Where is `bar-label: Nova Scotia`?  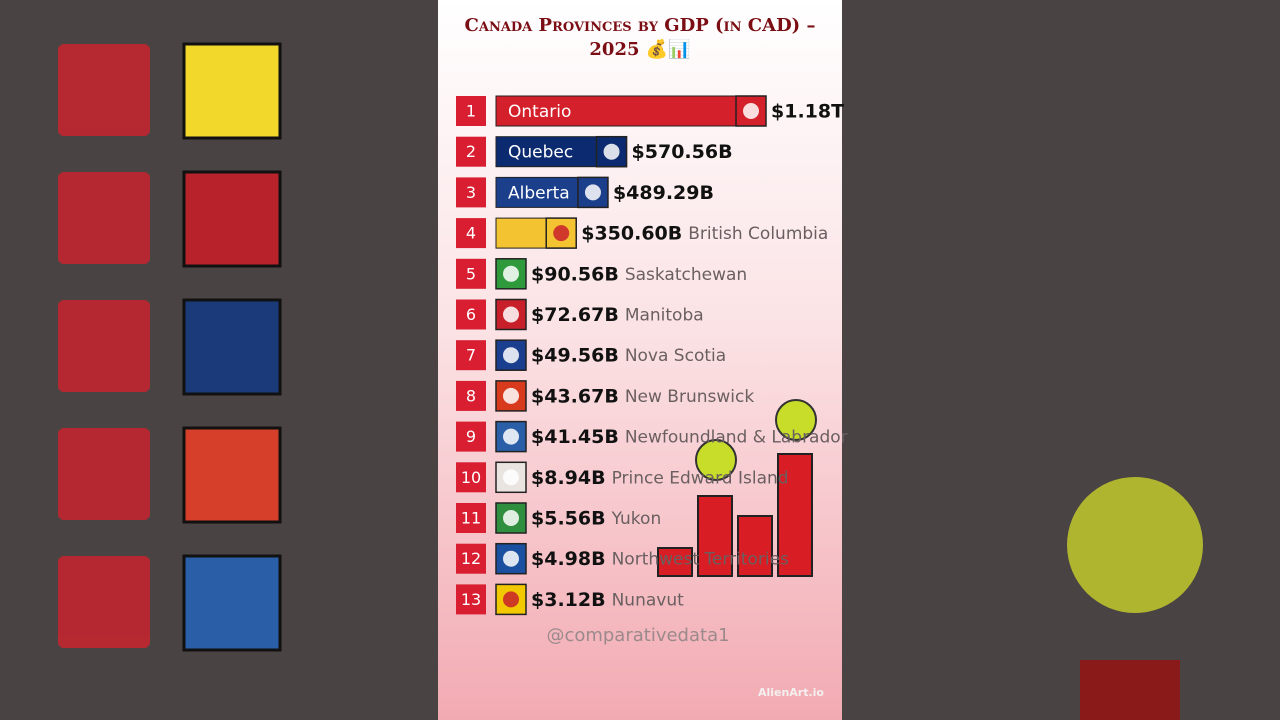
bar-label: Nova Scotia is located at coordinates (675, 356).